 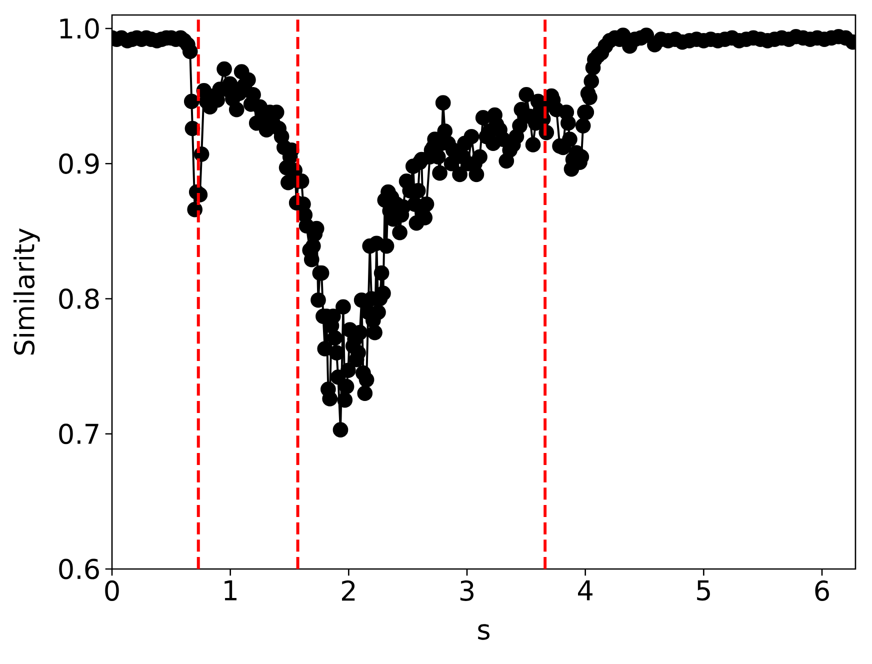 I want to click on x-tick-label: 6, so click(x=822, y=590).